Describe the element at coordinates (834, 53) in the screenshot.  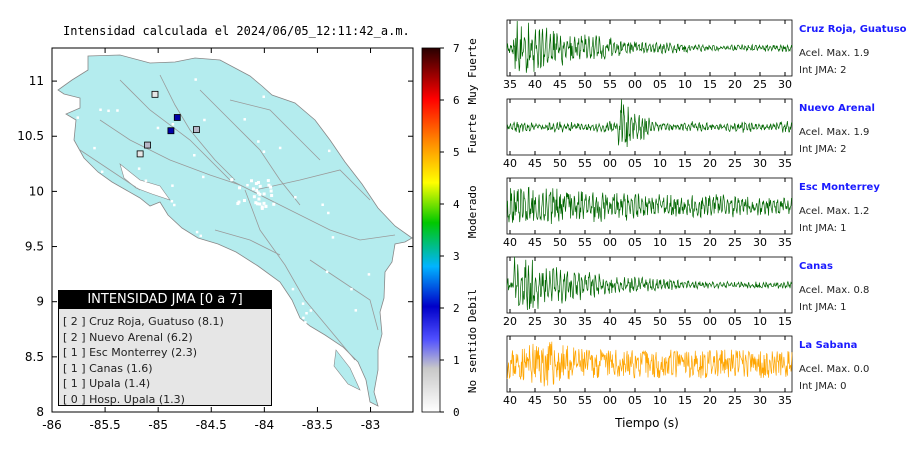
I see `max-acceleration: Acel. Max. 1.9` at that location.